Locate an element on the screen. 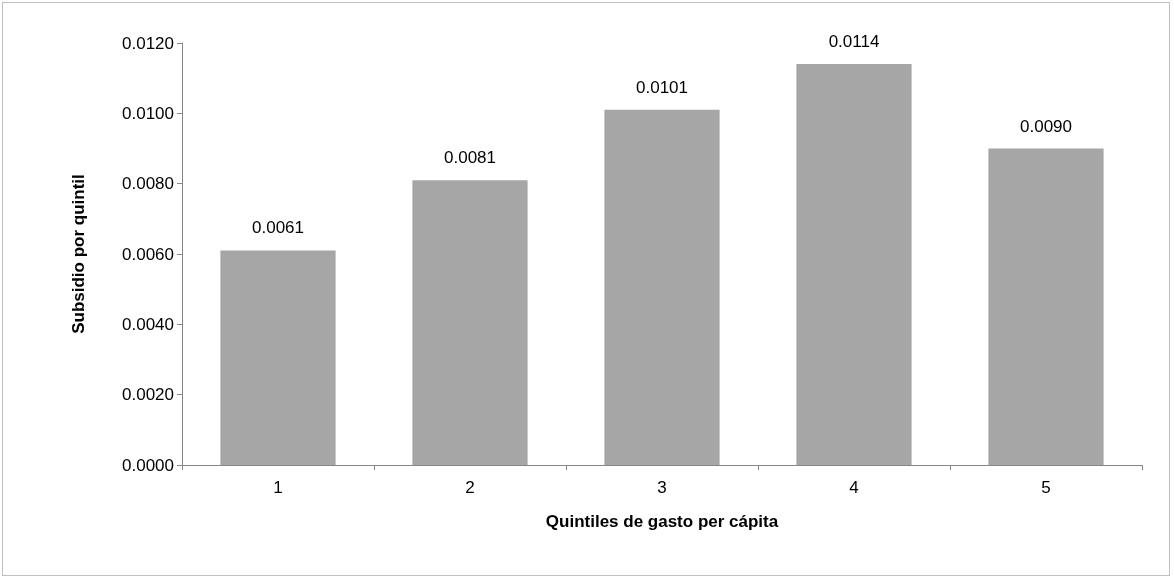 Image resolution: width=1174 pixels, height=580 pixels. data-label: 0.0081 is located at coordinates (470, 158).